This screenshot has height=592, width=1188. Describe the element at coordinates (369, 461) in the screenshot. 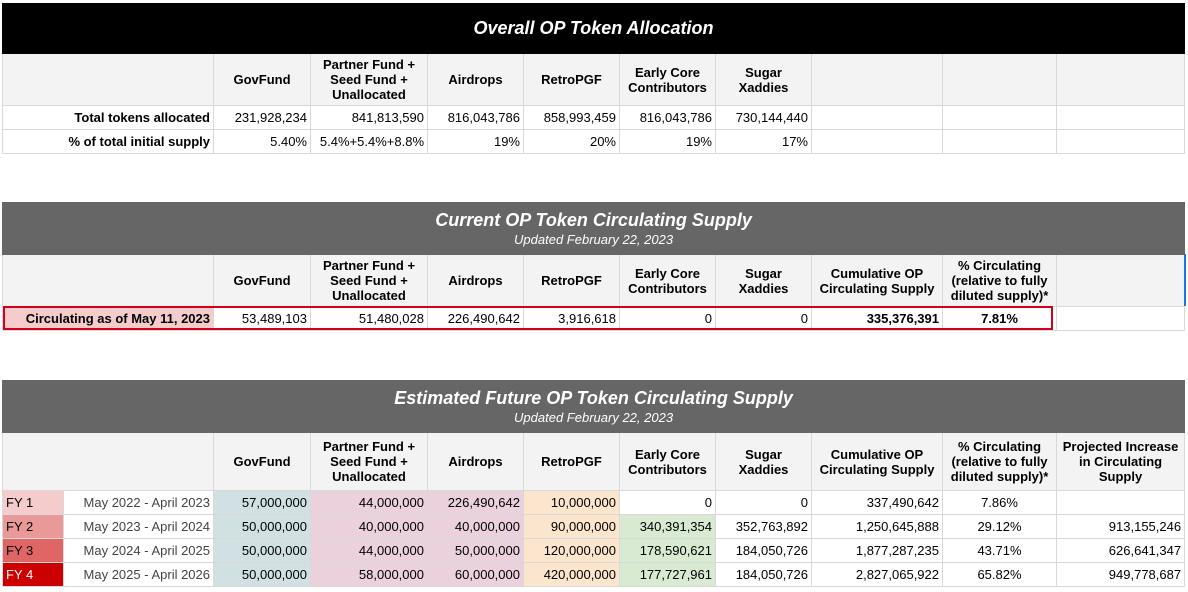

I see `future-header-partner: Partner Fund + Seed Fund + Unallocated` at that location.